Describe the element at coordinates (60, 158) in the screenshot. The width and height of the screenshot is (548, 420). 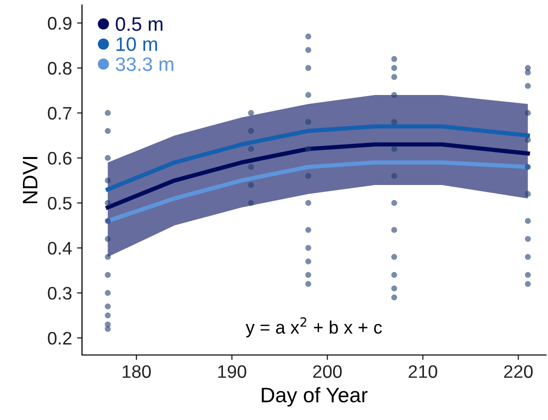
I see `y-tick-label: 0.6` at that location.